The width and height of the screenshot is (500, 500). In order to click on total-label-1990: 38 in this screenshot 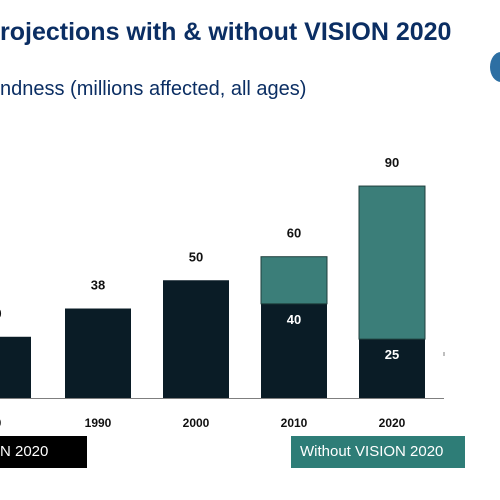, I will do `click(98, 285)`.